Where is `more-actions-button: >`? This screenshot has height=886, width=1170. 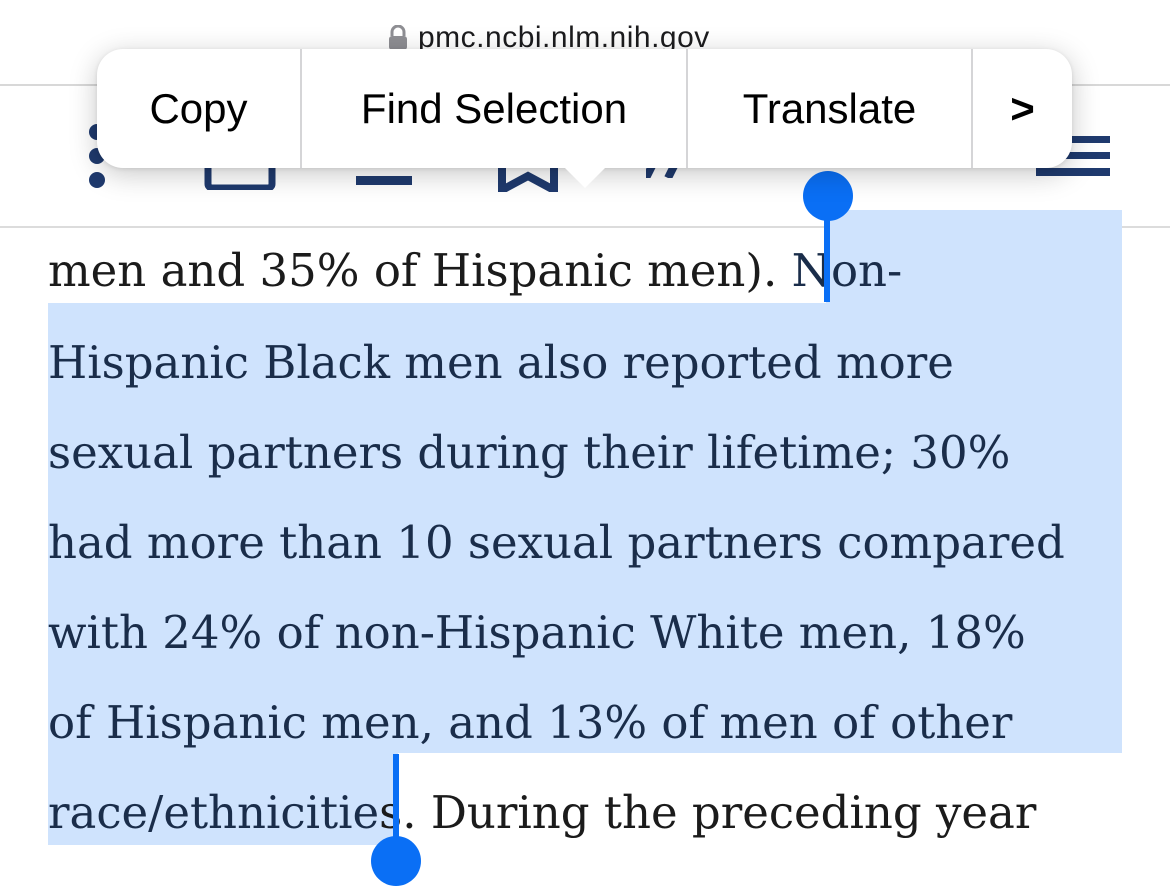
more-actions-button: > is located at coordinates (1022, 108).